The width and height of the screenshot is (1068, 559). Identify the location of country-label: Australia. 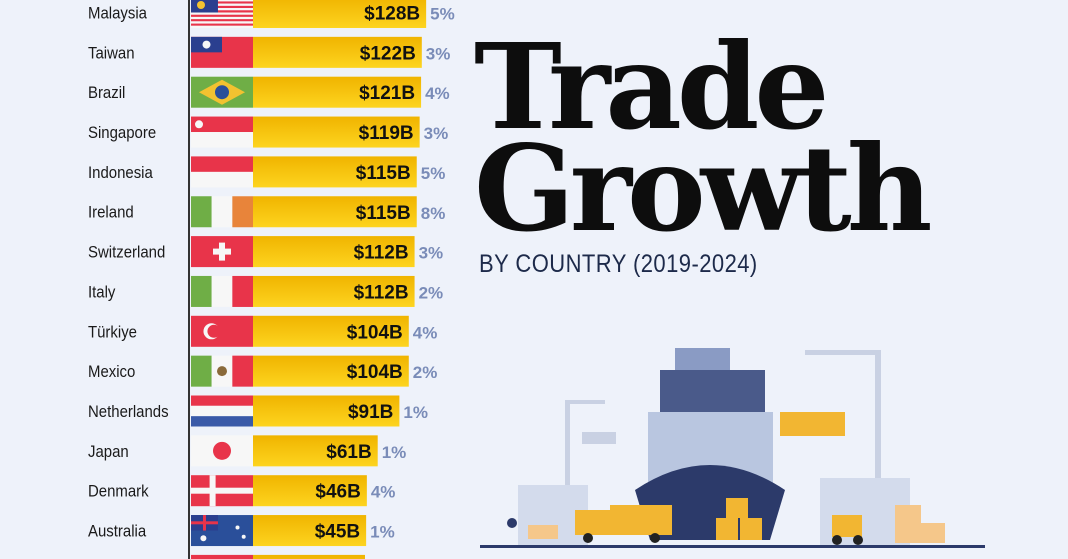
(117, 532).